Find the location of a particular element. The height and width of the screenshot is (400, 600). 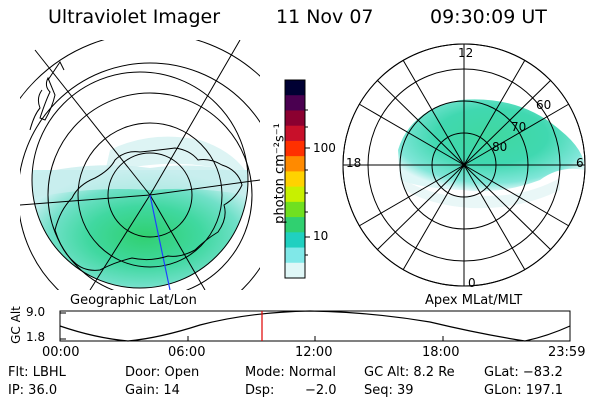

mlt-label-18: 18 is located at coordinates (354, 163).